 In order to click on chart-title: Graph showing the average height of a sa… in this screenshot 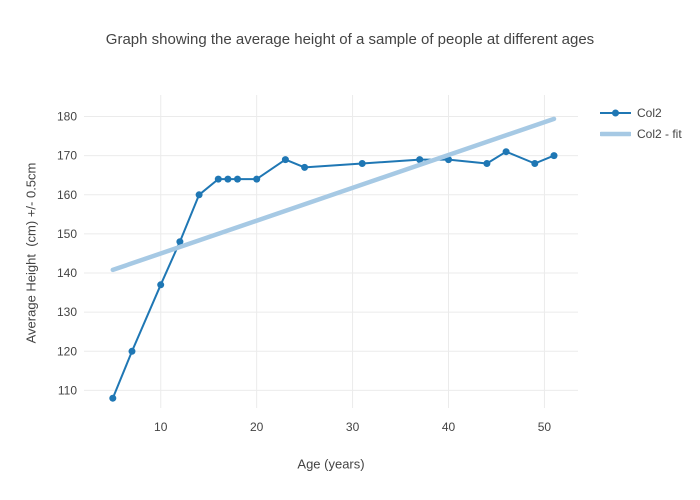, I will do `click(350, 39)`.